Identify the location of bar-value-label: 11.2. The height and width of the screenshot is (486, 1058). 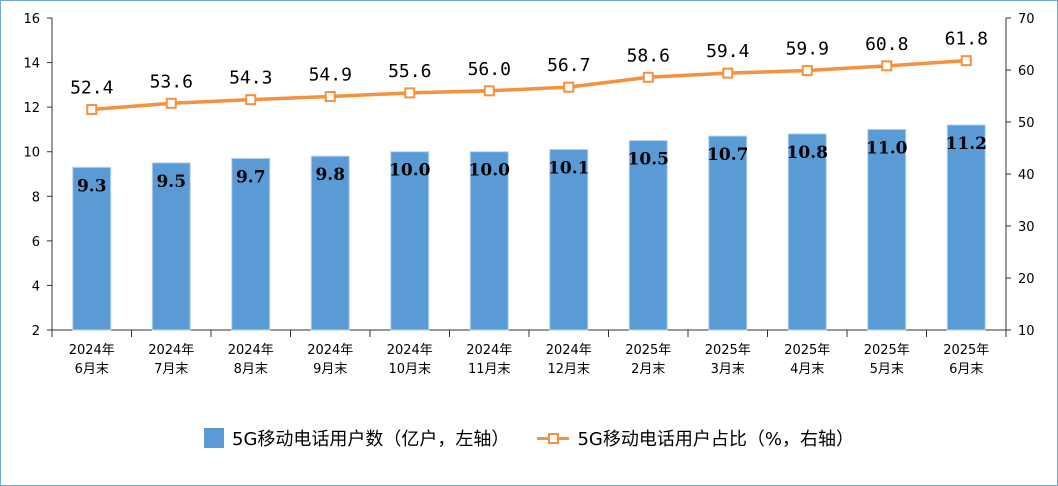
(966, 144).